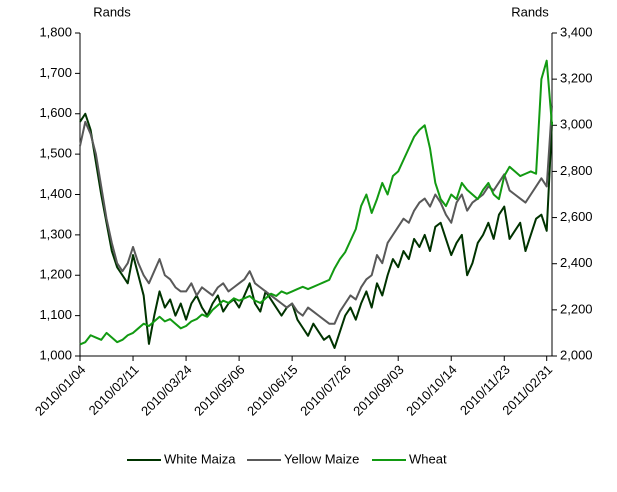  I want to click on y2-tick-label: 2,000, so click(576, 354).